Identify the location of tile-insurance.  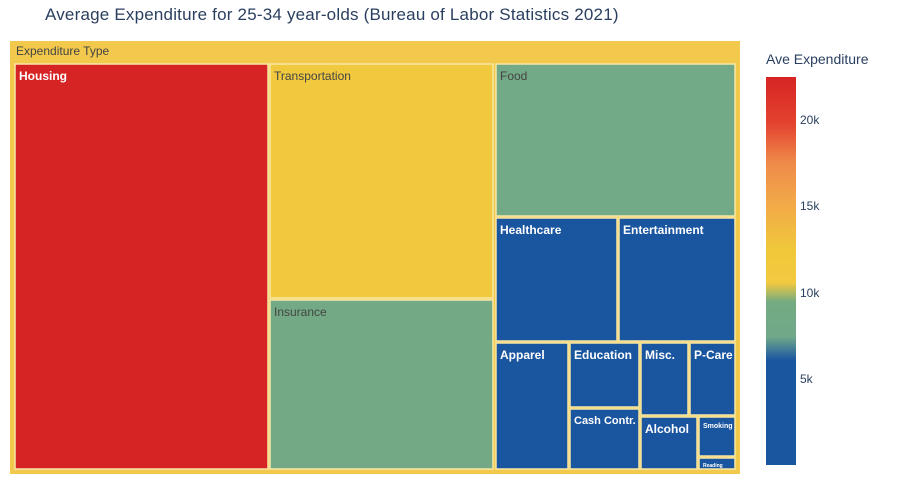
(381, 384).